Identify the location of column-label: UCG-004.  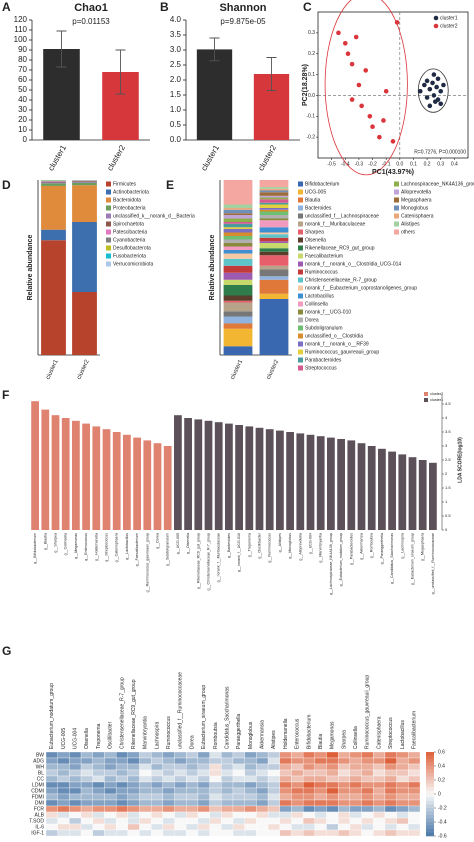
(76, 738).